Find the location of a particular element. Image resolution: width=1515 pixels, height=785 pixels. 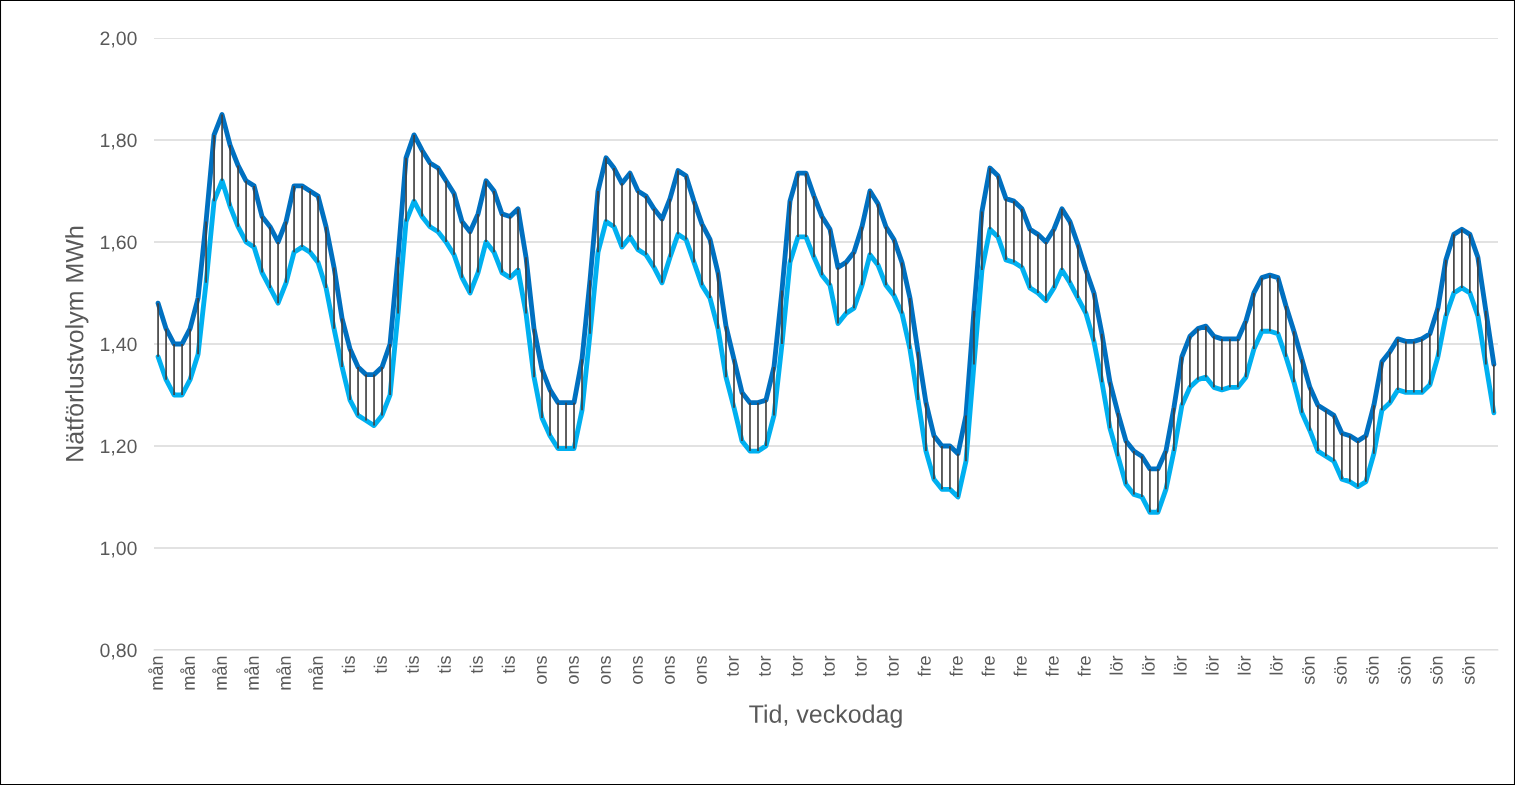

y-axis-title: Nätförlustvolym MWh is located at coordinates (77, 343).